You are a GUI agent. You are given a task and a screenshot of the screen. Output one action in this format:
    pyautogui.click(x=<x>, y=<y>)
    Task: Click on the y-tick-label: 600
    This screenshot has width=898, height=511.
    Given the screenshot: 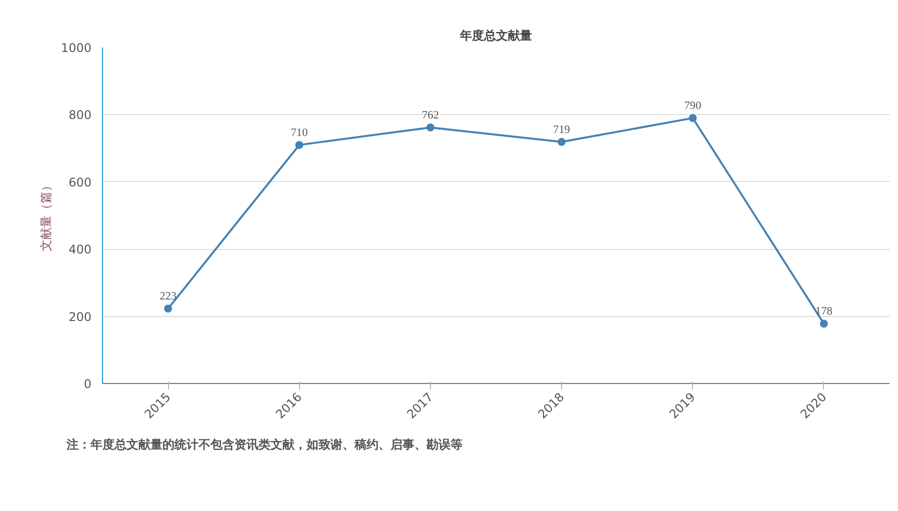 What is the action you would take?
    pyautogui.click(x=80, y=182)
    